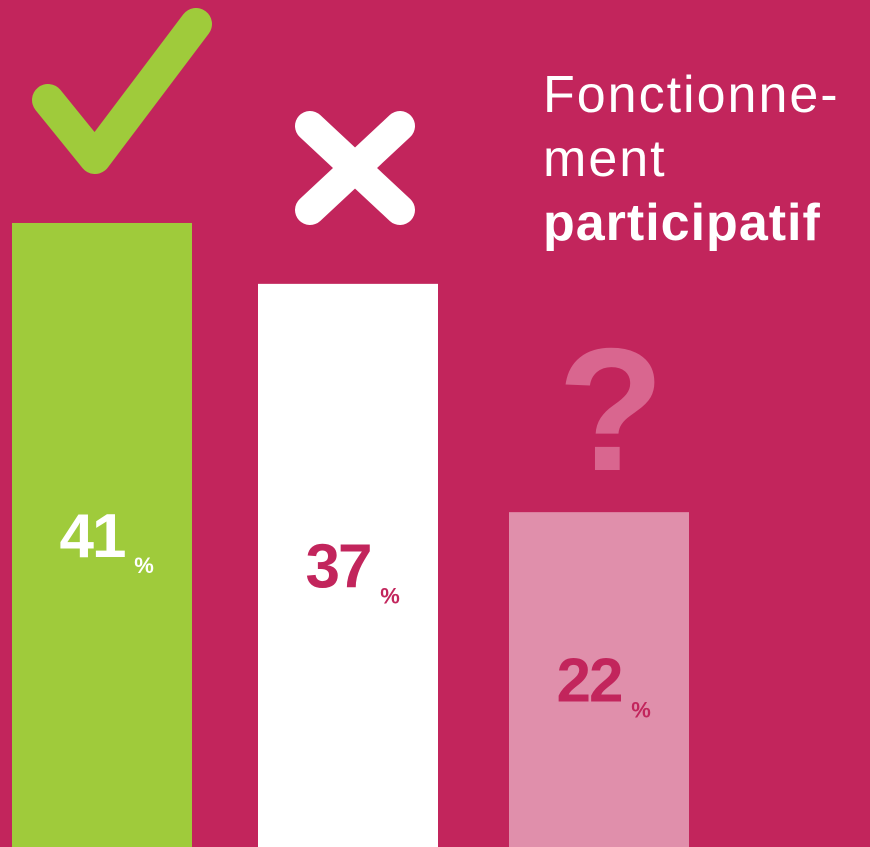  I want to click on title-line: Fonctionne-, so click(691, 95).